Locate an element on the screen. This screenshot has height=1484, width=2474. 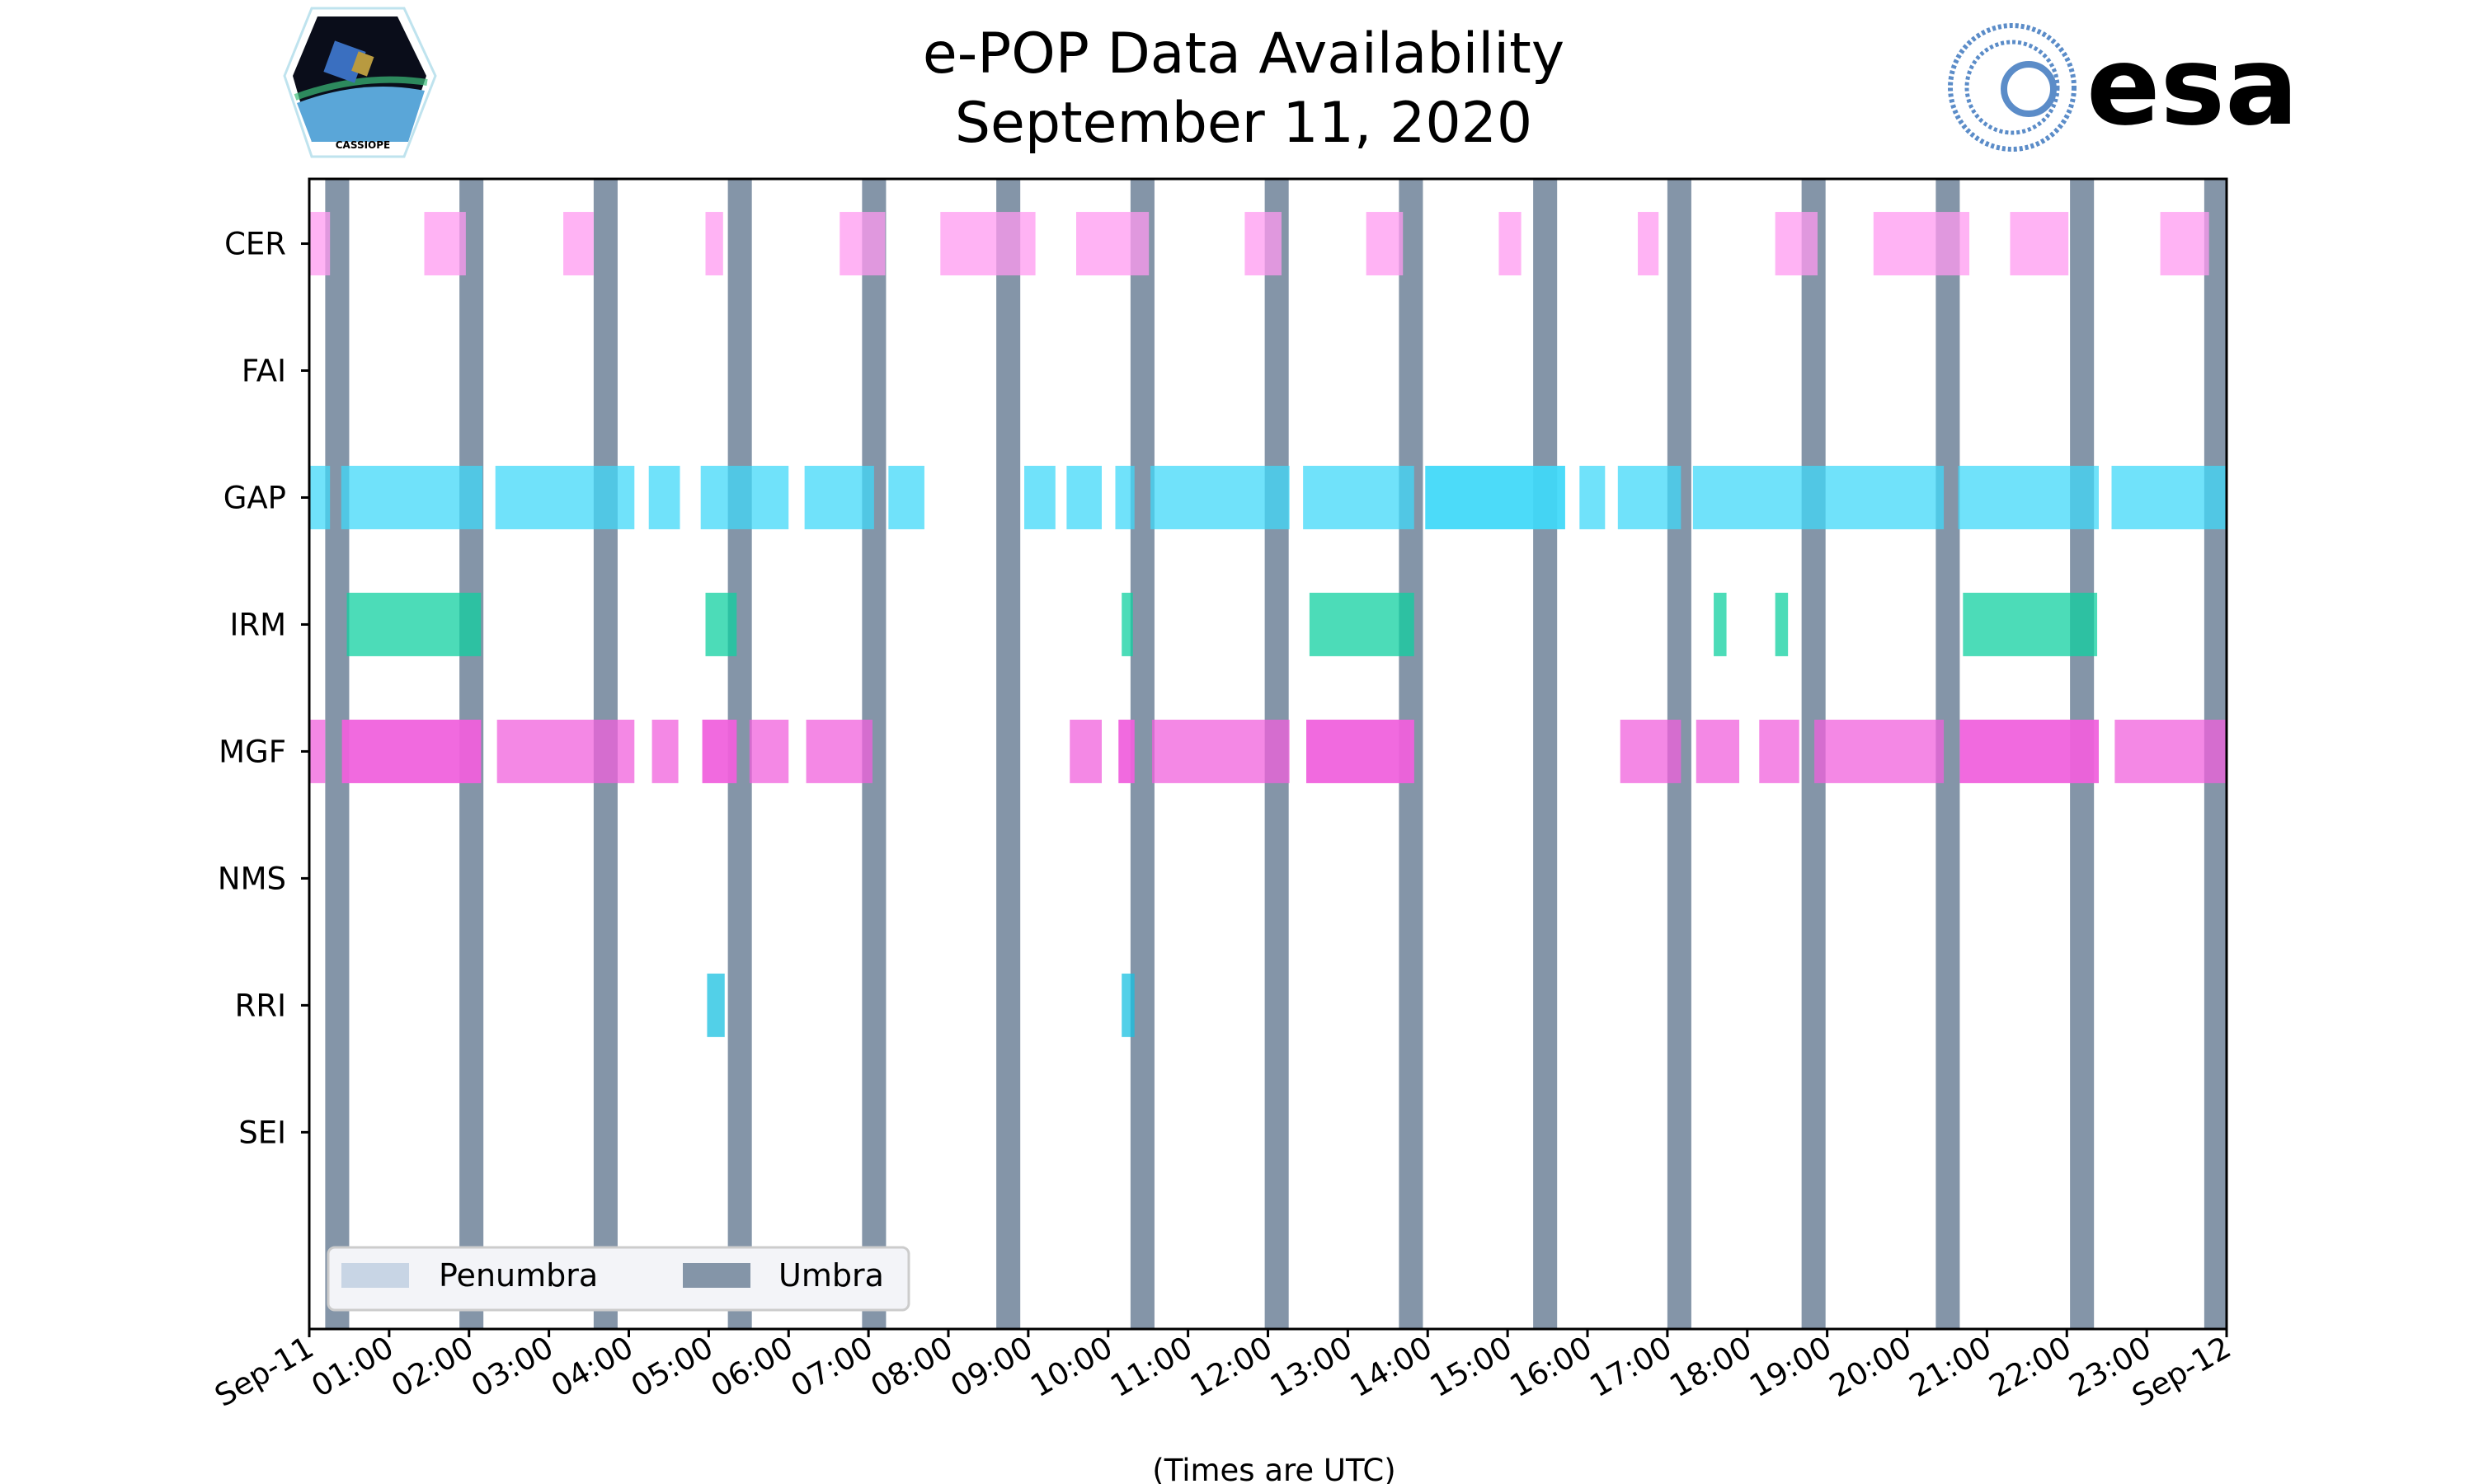
x-tick-label: 09:00 is located at coordinates (992, 1367).